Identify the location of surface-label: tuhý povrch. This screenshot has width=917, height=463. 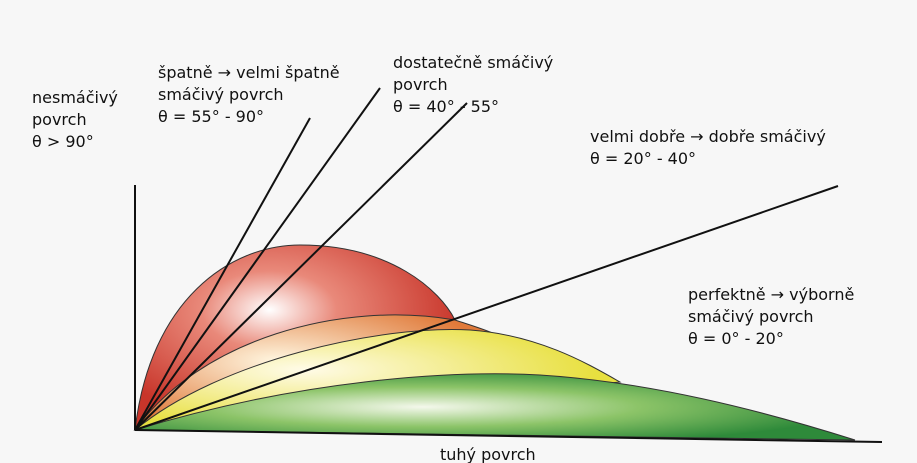
(488, 454).